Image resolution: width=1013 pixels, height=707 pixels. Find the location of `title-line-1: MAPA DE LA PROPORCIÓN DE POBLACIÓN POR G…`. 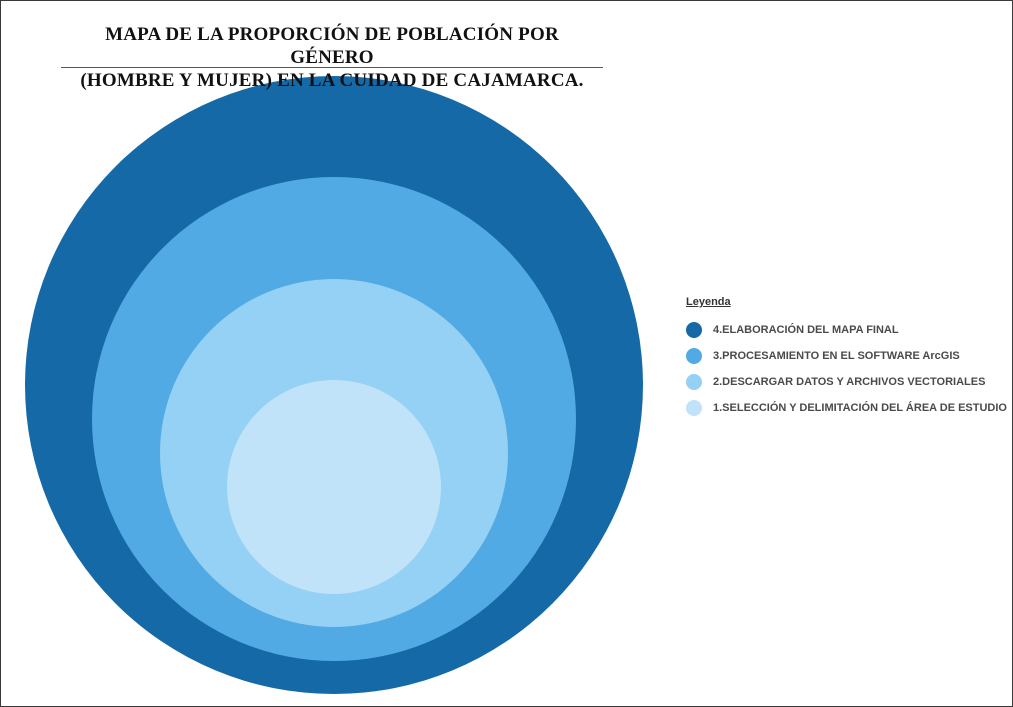

title-line-1: MAPA DE LA PROPORCIÓN DE POBLACIÓN POR G… is located at coordinates (332, 46).